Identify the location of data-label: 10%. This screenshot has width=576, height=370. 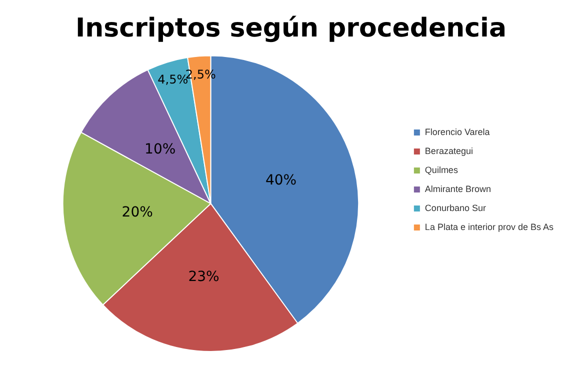
(160, 149).